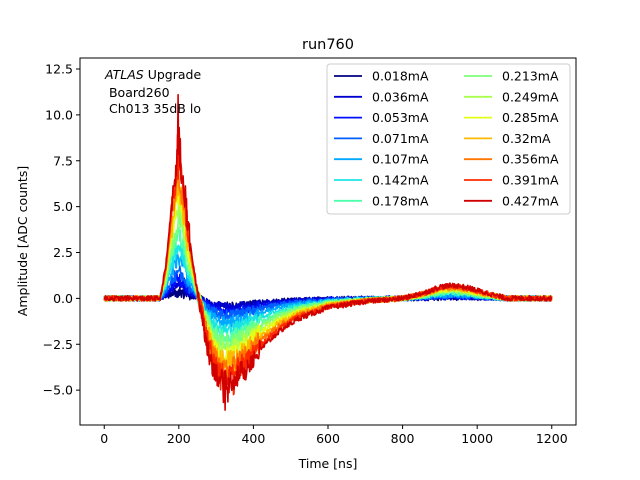 The image size is (640, 480). I want to click on y-tick-label: 7.5, so click(63, 160).